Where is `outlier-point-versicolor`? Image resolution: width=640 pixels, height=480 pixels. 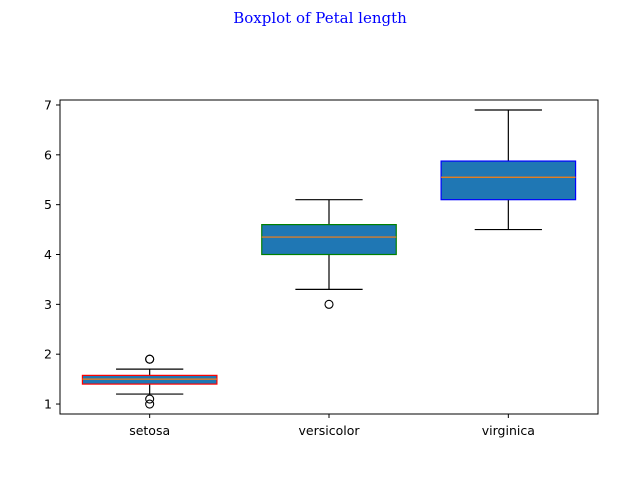
outlier-point-versicolor is located at coordinates (329, 304).